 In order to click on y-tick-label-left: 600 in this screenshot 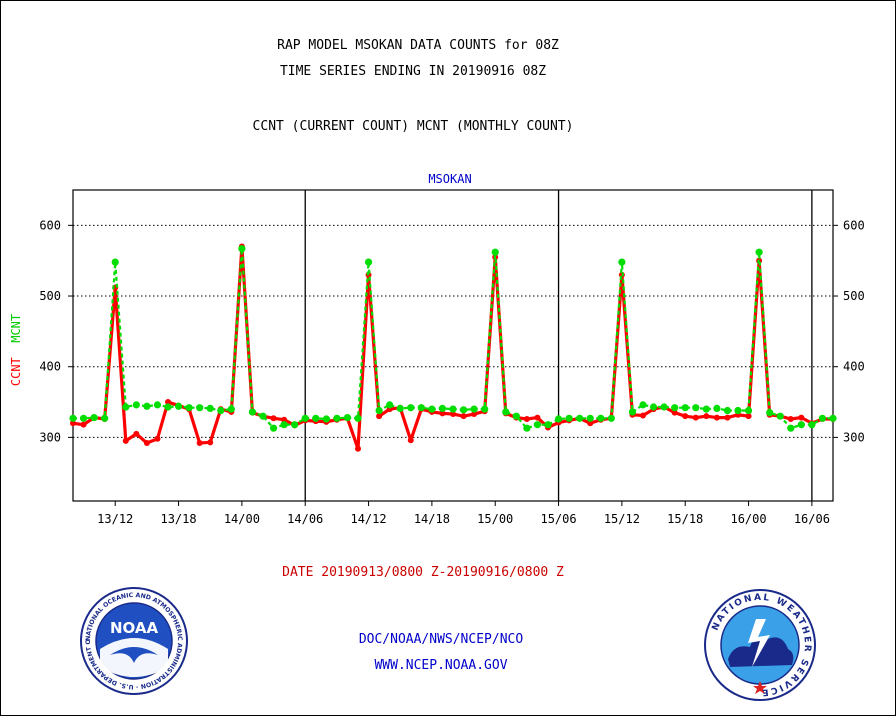, I will do `click(50, 225)`.